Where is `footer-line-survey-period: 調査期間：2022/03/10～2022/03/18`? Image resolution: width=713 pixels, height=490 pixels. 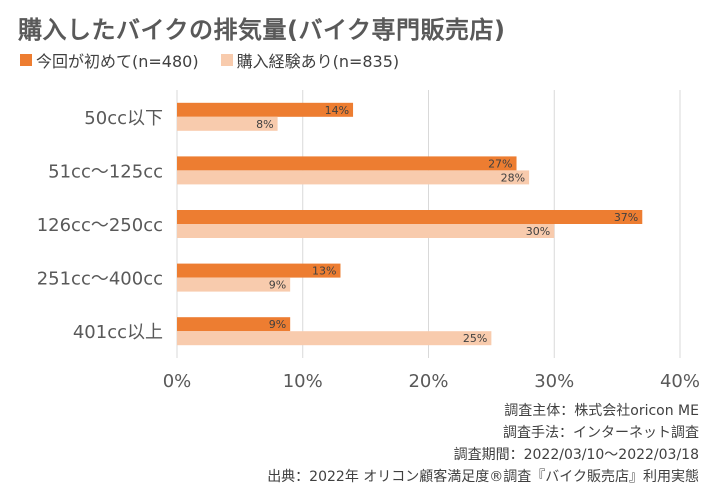
footer-line-survey-period: 調査期間：2022/03/10～2022/03/18 is located at coordinates (576, 455).